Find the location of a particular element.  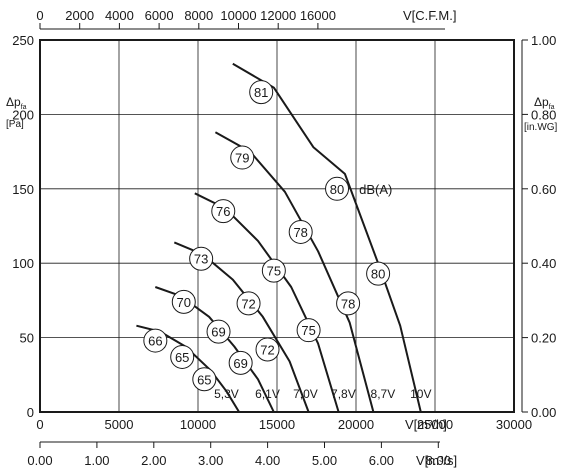

noise-value: 73 is located at coordinates (201, 259).